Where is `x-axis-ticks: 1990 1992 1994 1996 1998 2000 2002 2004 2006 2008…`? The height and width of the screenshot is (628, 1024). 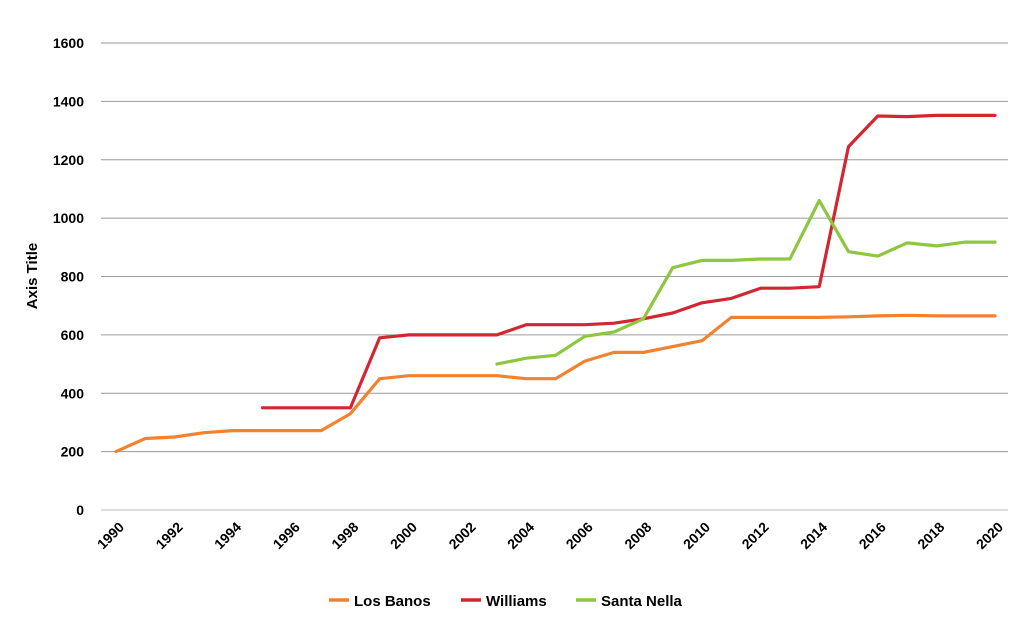
x-axis-ticks: 1990 1992 1994 1996 1998 2000 2002 2004 2006 2008… is located at coordinates (550, 535).